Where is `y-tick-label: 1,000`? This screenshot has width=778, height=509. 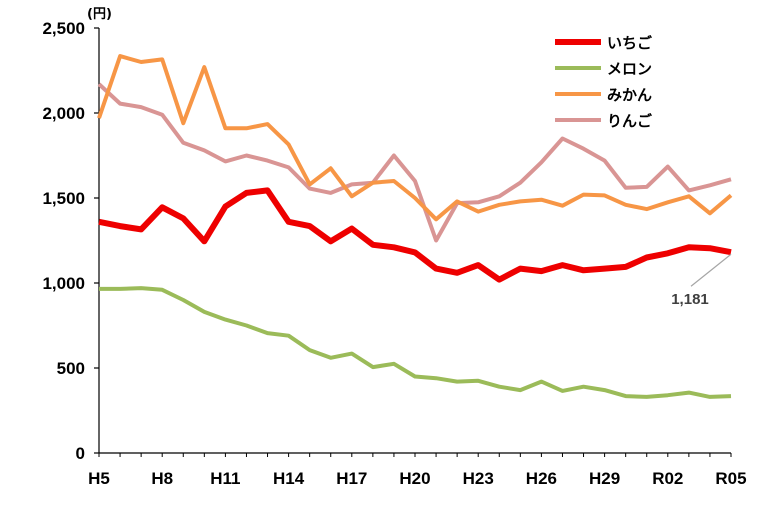 y-tick-label: 1,000 is located at coordinates (63, 283).